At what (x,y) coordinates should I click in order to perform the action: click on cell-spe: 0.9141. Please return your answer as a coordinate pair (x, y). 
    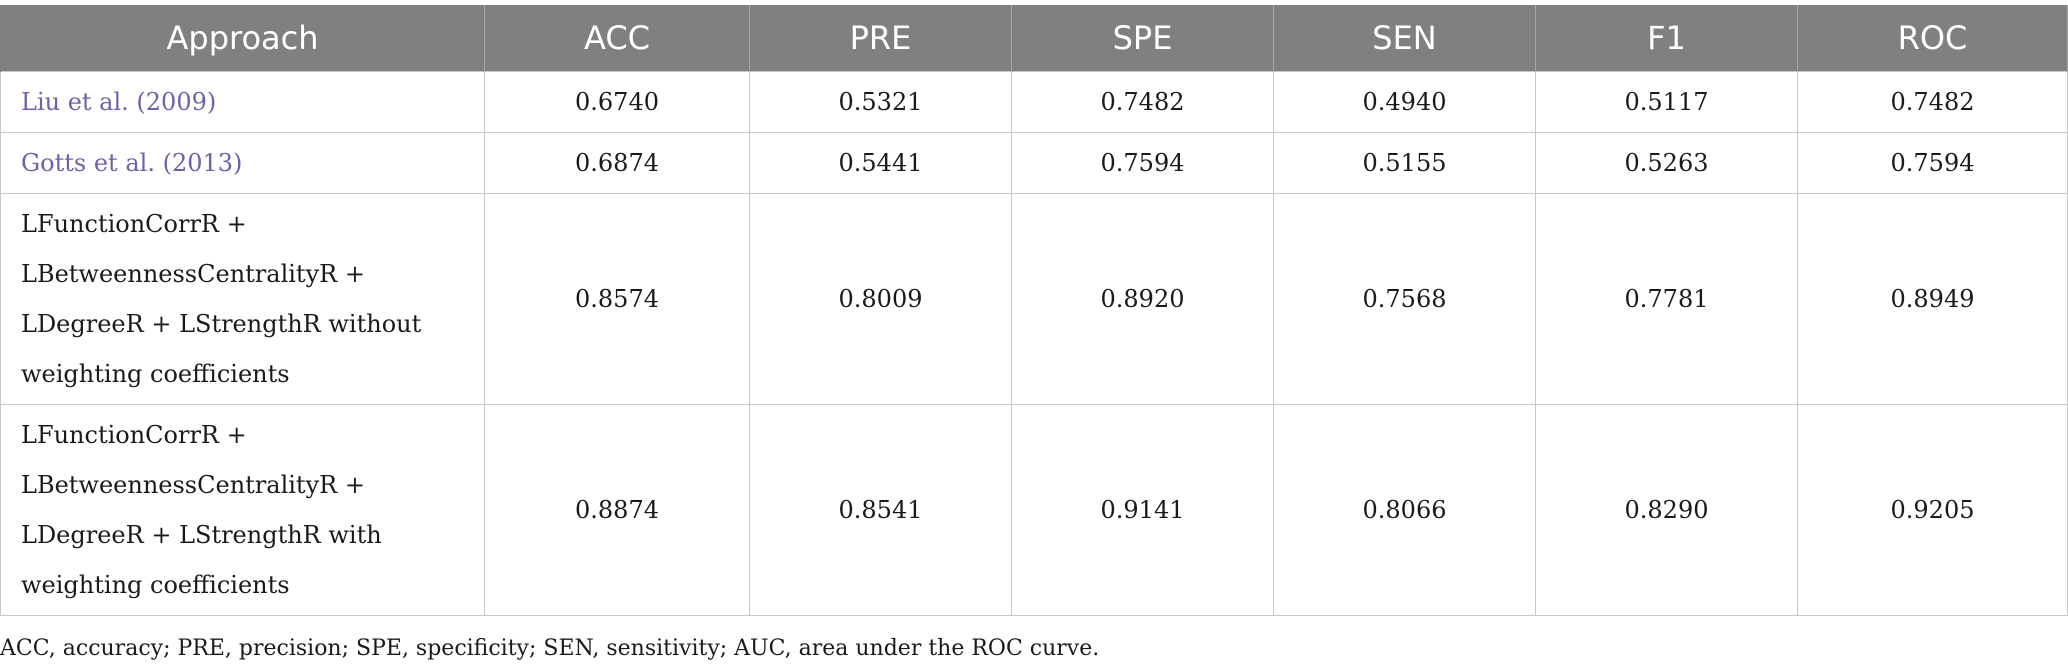
    Looking at the image, I should click on (1142, 510).